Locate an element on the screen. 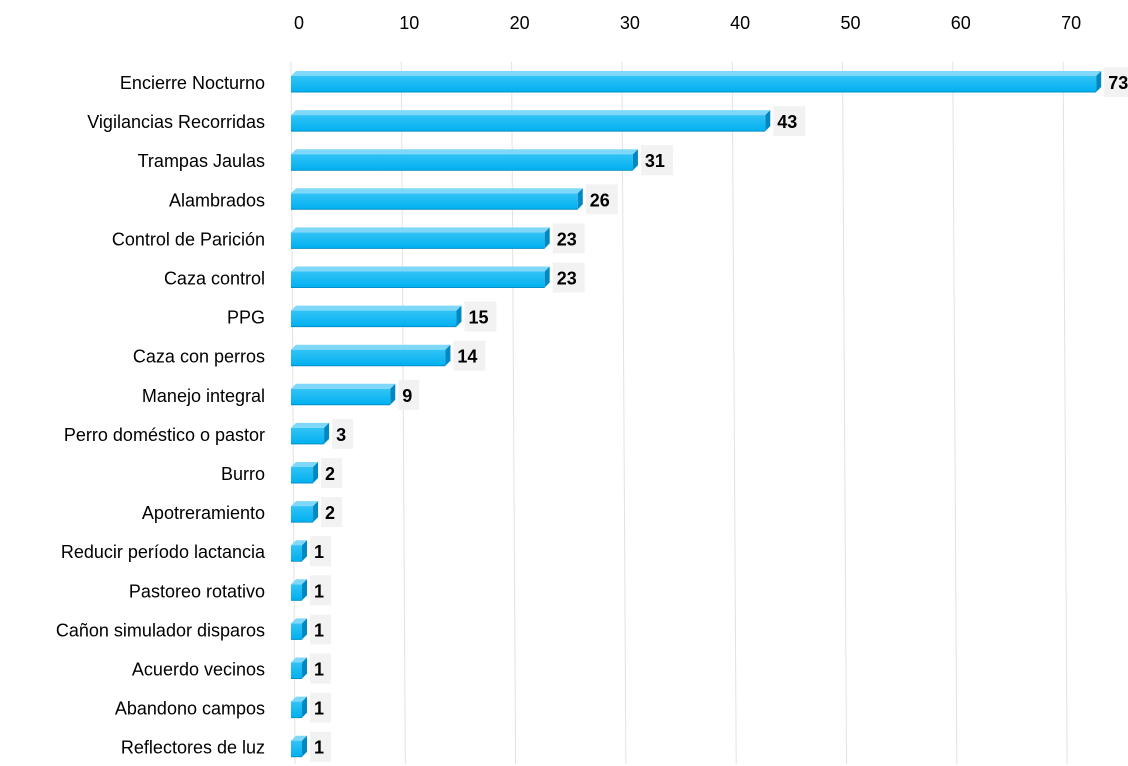 Image resolution: width=1128 pixels, height=766 pixels. category-label: Apotreramiento is located at coordinates (203, 513).